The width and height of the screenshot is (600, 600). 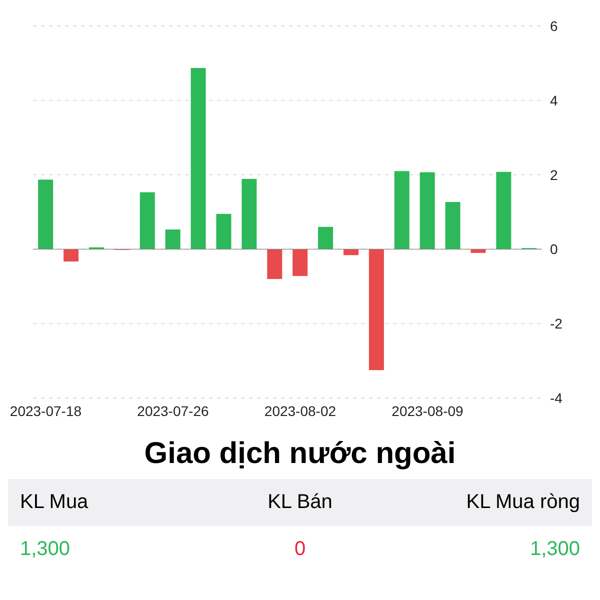 What do you see at coordinates (428, 410) in the screenshot?
I see `x-tick-label: 2023-08-09` at bounding box center [428, 410].